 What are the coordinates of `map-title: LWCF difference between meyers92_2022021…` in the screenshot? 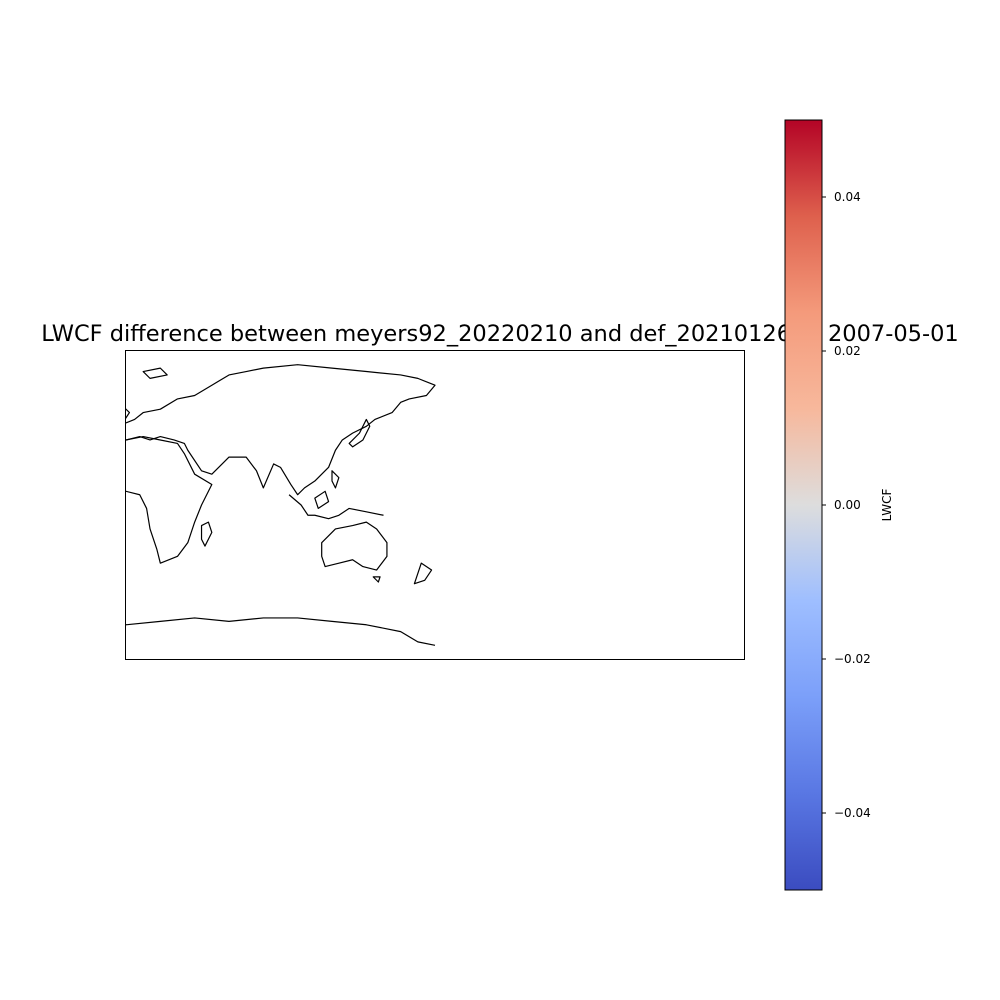 It's located at (500, 334).